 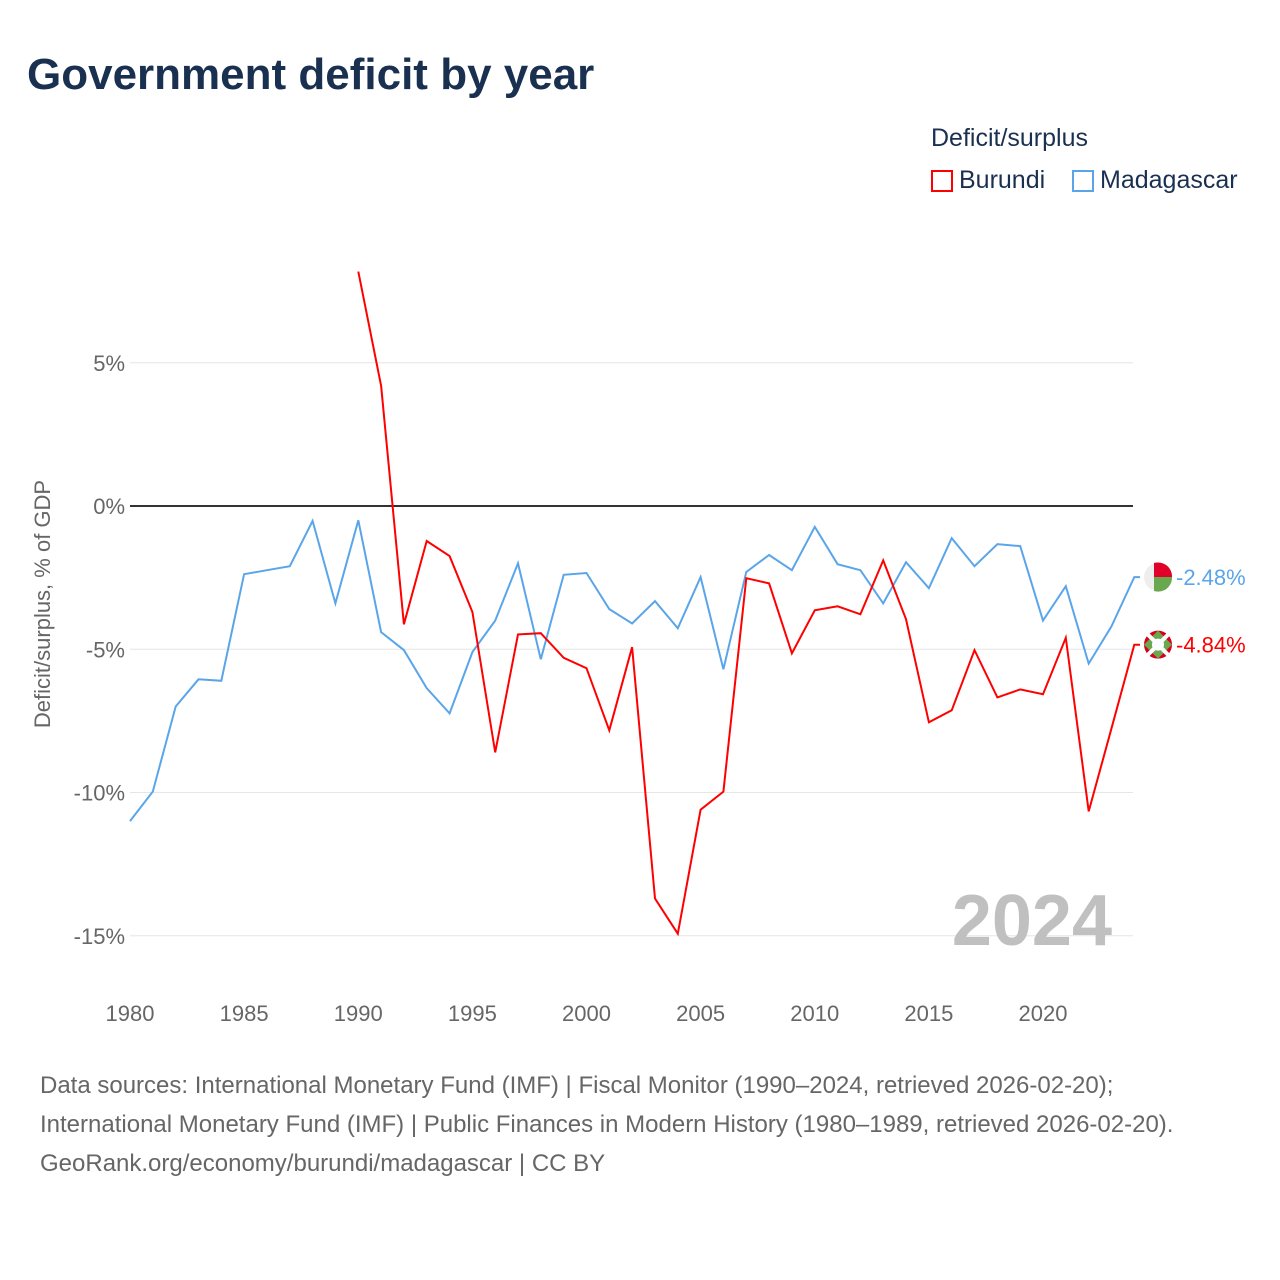 What do you see at coordinates (1043, 1013) in the screenshot?
I see `x-tick-label: 2020` at bounding box center [1043, 1013].